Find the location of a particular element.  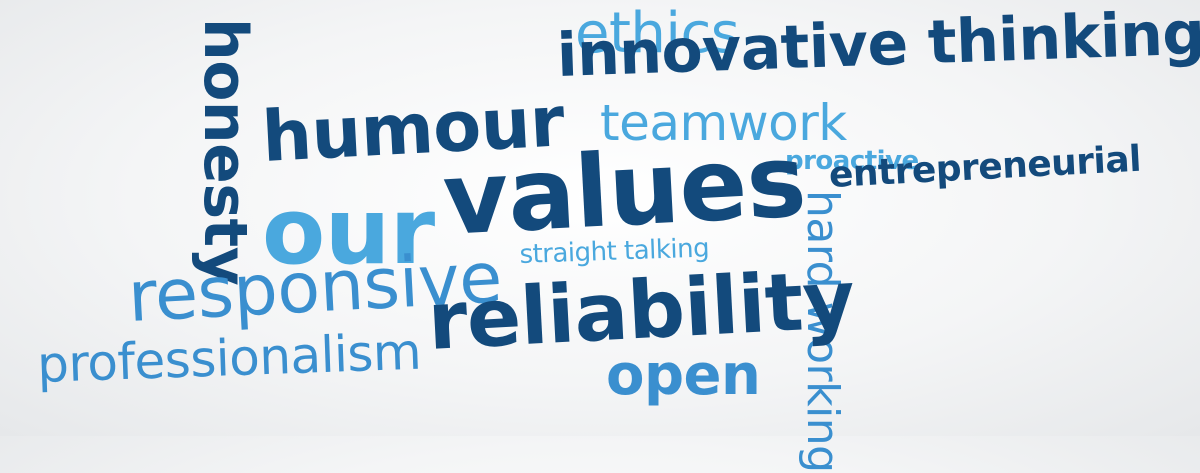

word-honesty: honesty is located at coordinates (225, 152).